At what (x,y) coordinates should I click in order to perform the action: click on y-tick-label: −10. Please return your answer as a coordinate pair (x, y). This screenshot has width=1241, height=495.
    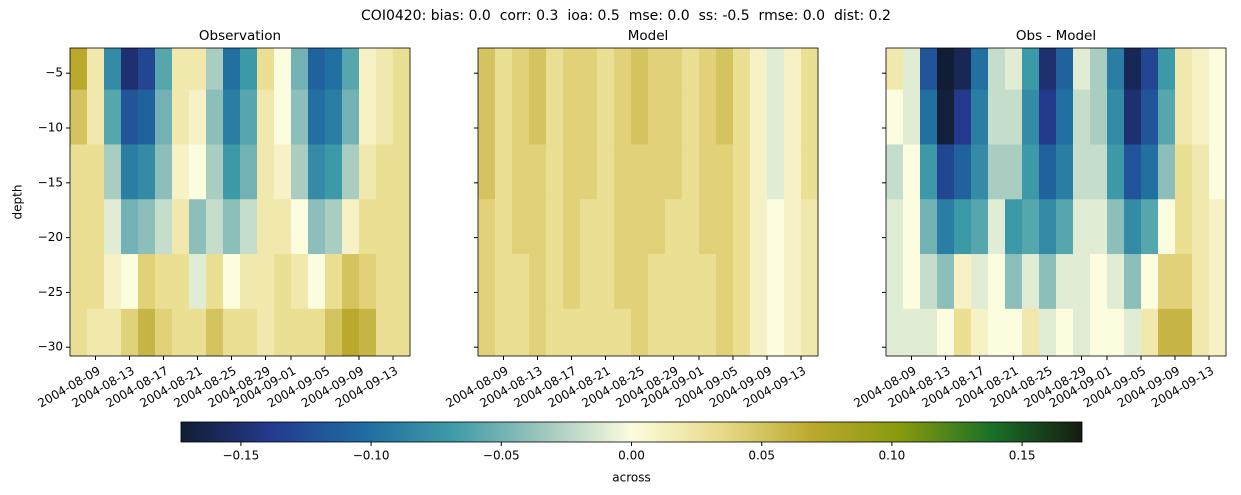
    Looking at the image, I should click on (50, 128).